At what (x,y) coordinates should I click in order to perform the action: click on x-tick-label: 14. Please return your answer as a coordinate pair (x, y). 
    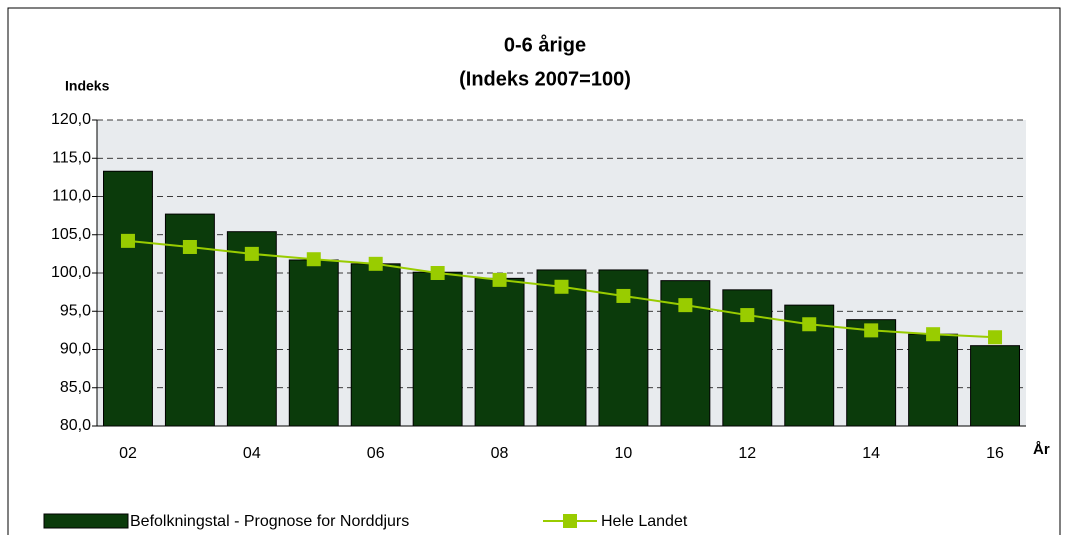
    Looking at the image, I should click on (871, 453).